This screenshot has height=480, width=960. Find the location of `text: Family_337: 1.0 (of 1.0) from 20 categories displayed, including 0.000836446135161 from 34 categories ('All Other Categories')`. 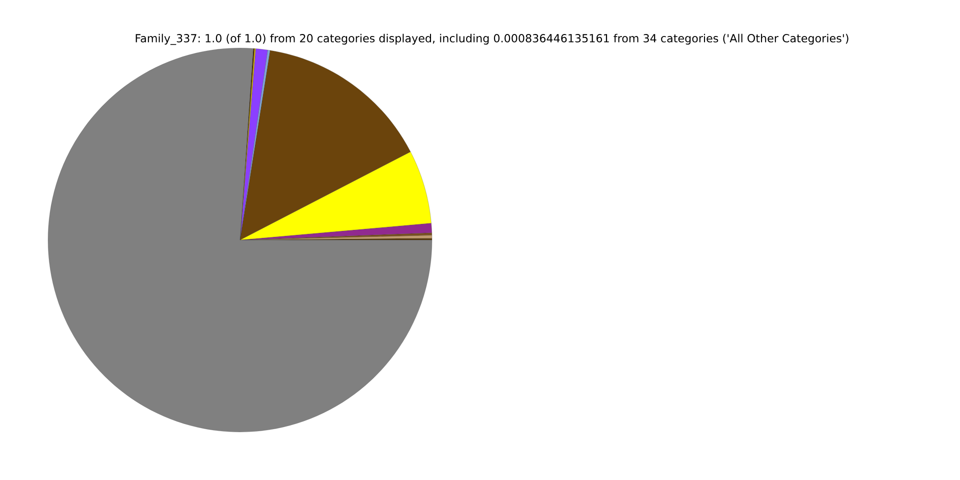

text: Family_337: 1.0 (of 1.0) from 20 categories displayed, including 0.000836446135161 from 34 categories ('All Other Categories') is located at coordinates (492, 39).